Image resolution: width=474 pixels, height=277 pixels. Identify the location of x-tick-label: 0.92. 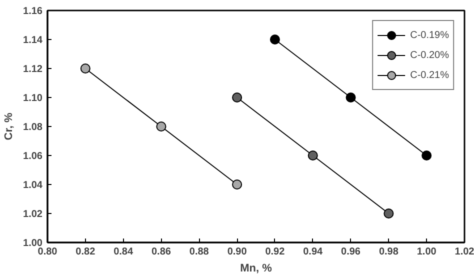
(275, 252).